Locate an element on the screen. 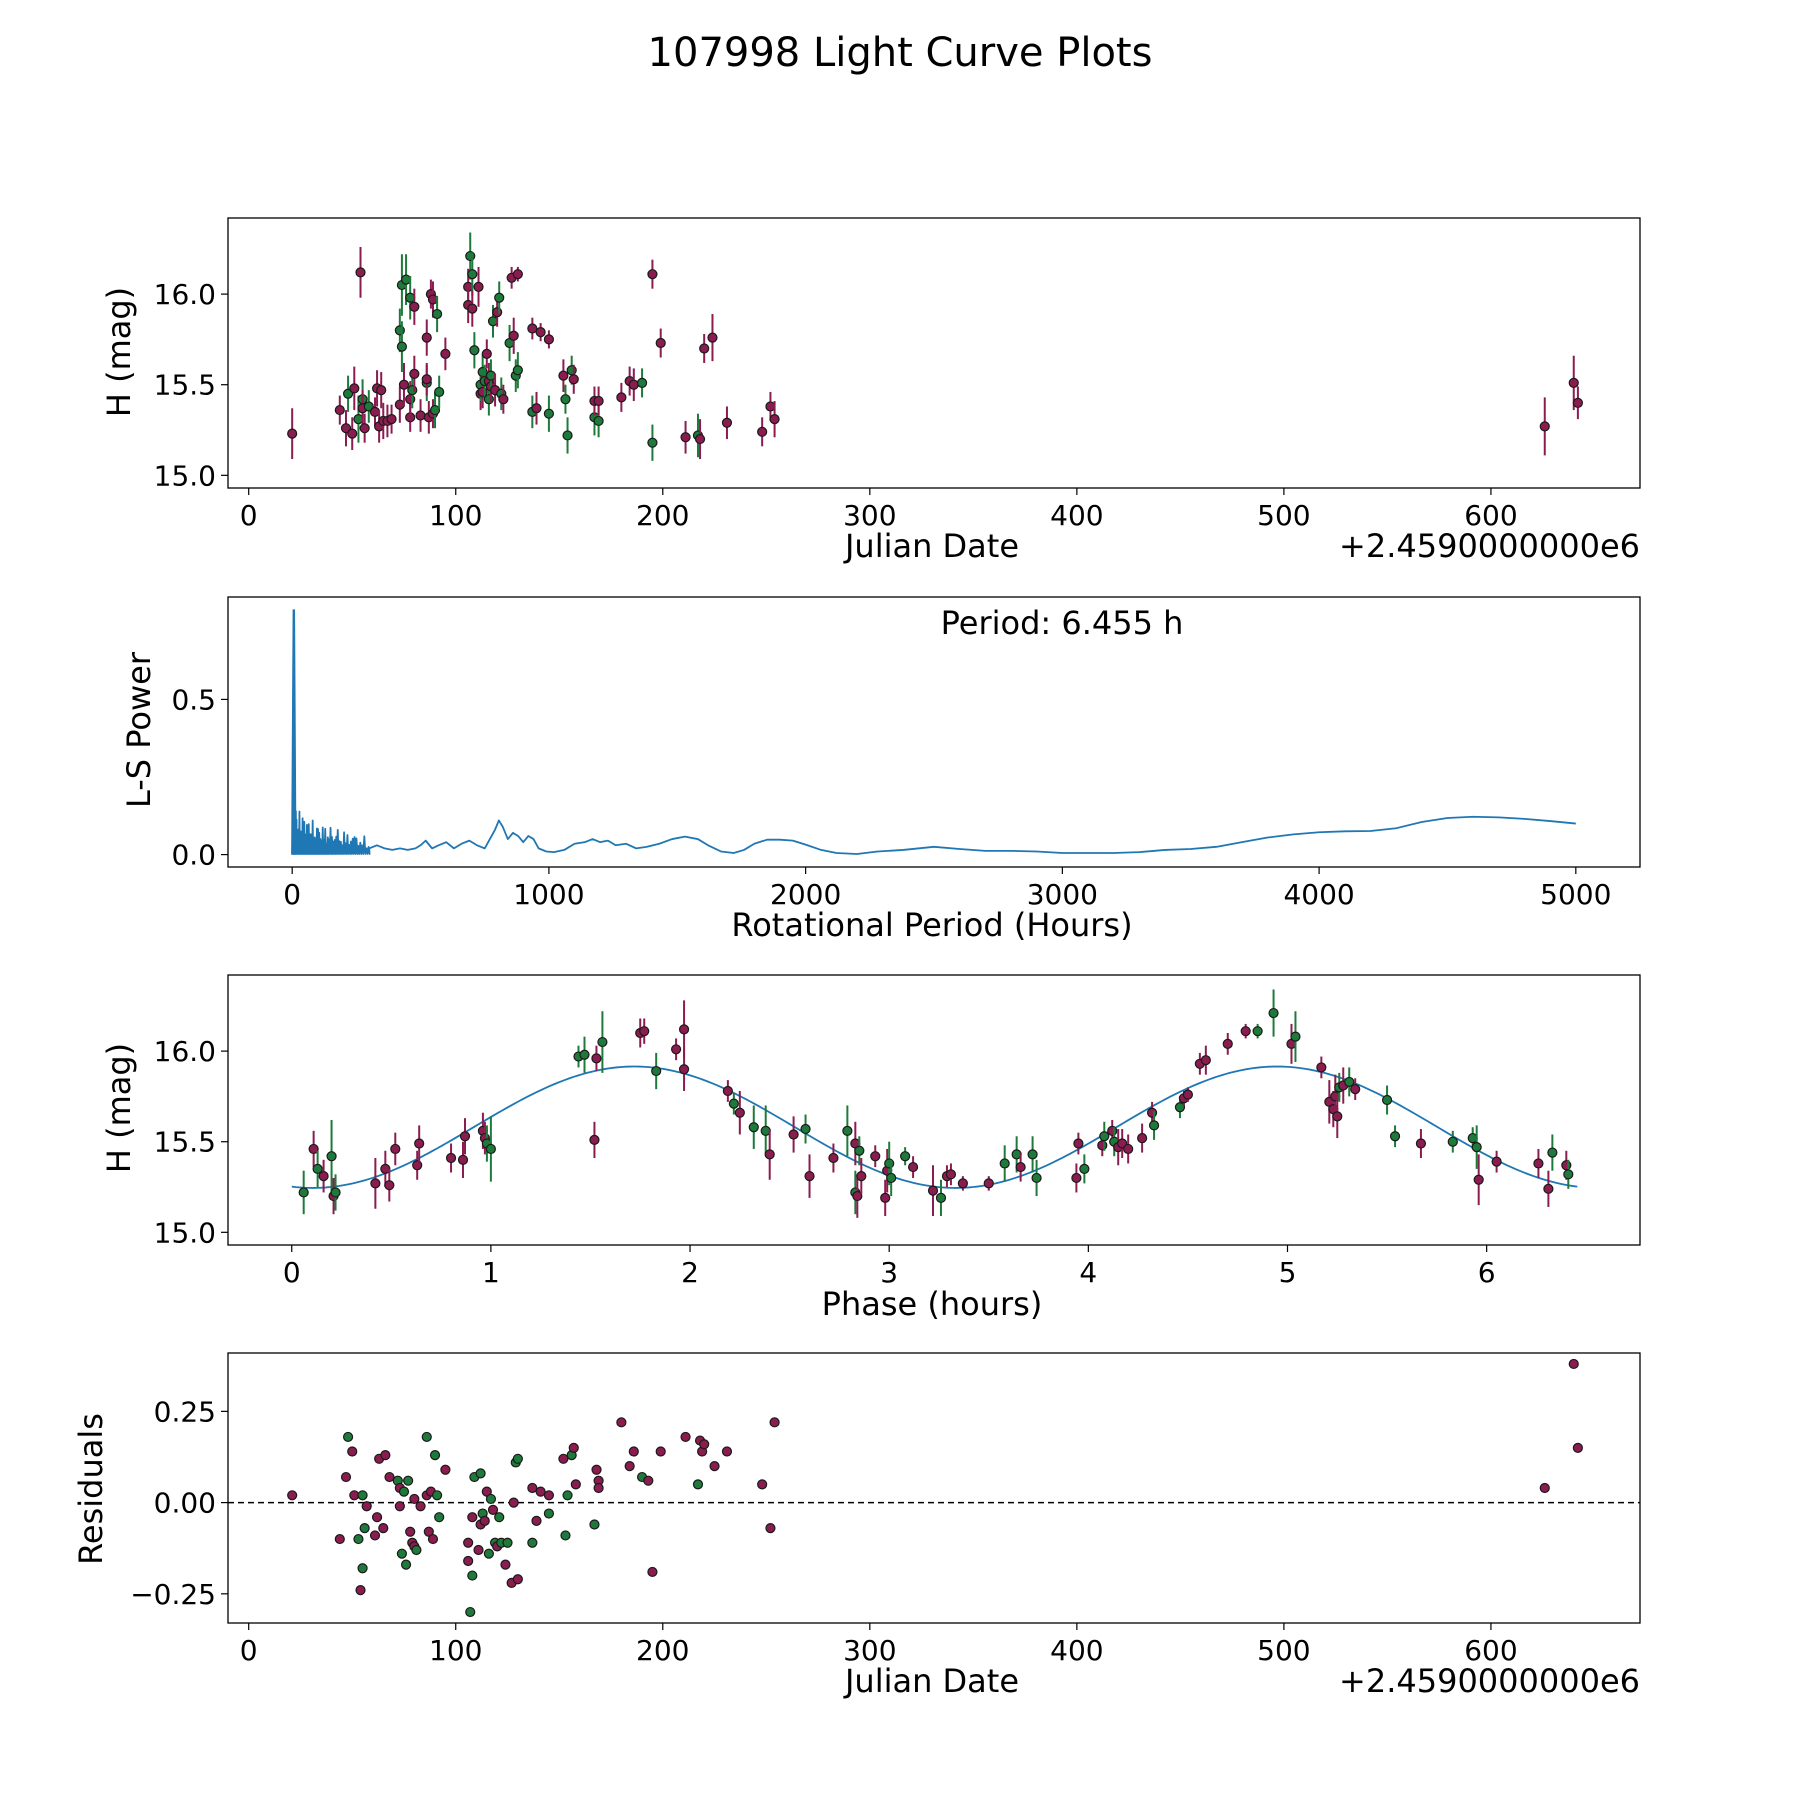  phased-ytick-label: 15.5 is located at coordinates (185, 1142).